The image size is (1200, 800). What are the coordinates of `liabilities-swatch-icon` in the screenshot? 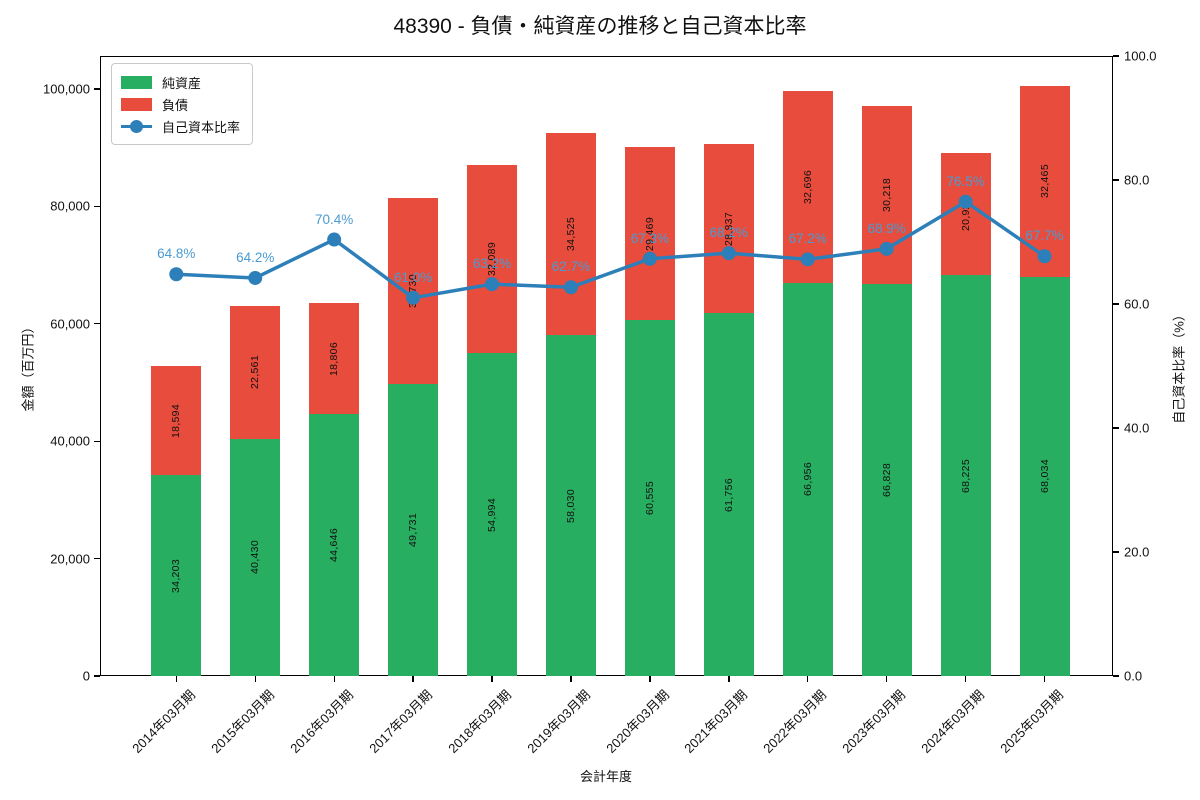 It's located at (136, 104).